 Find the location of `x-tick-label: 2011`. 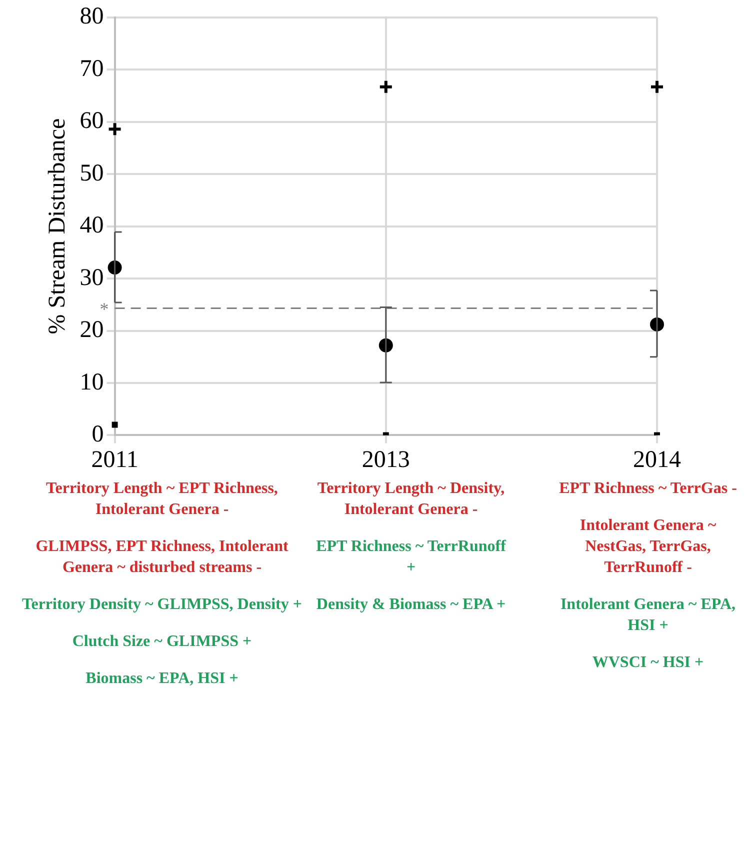

x-tick-label: 2011 is located at coordinates (114, 459).